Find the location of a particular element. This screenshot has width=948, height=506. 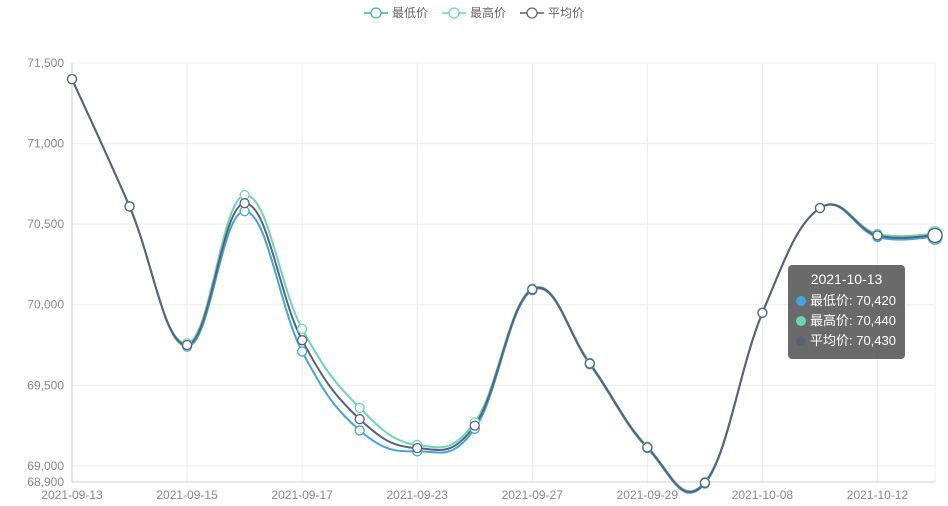

y-tick-label: 71,500 is located at coordinates (45, 63).